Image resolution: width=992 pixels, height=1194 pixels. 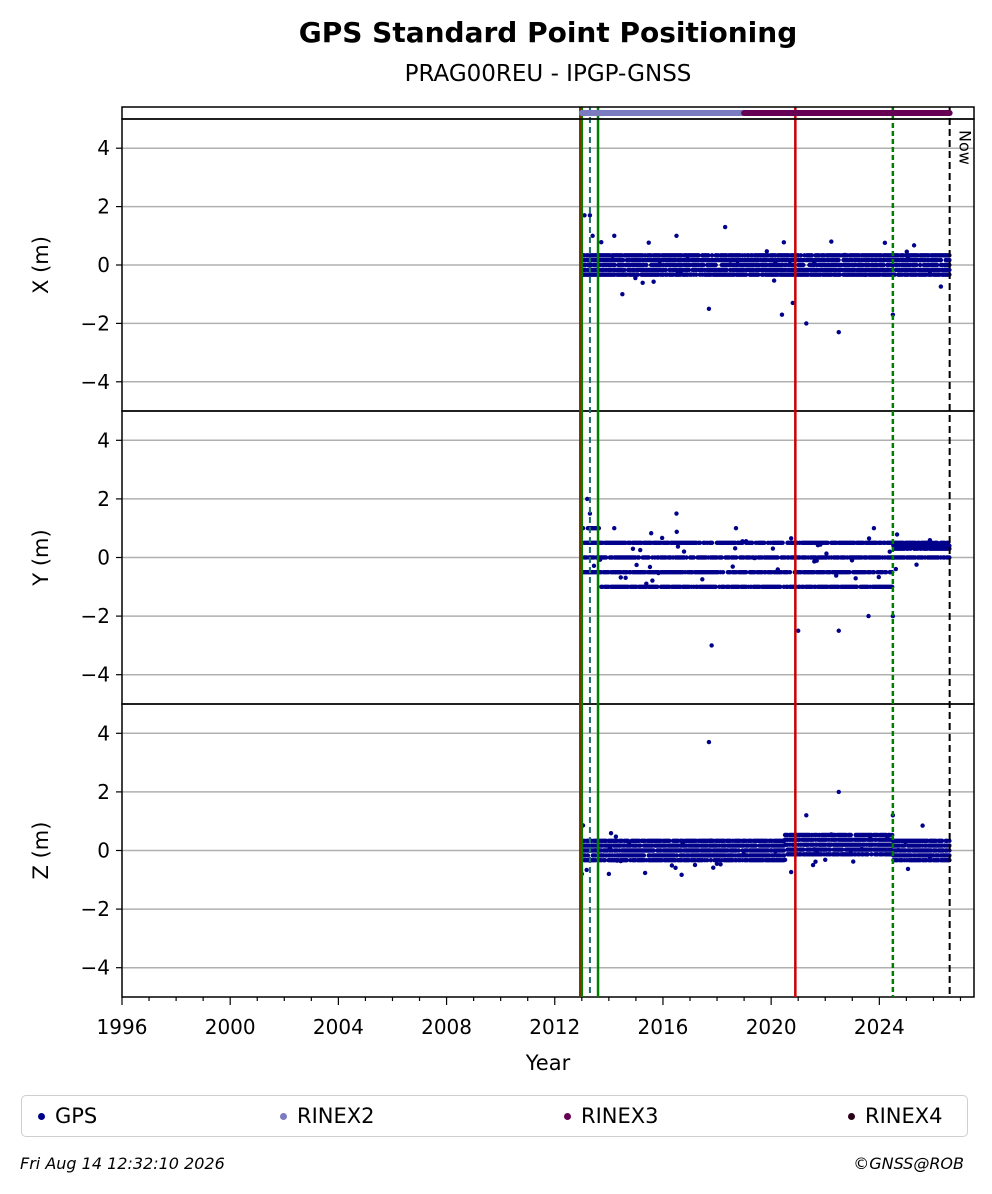 What do you see at coordinates (904, 1116) in the screenshot?
I see `legend-label-rinex4: RINEX4` at bounding box center [904, 1116].